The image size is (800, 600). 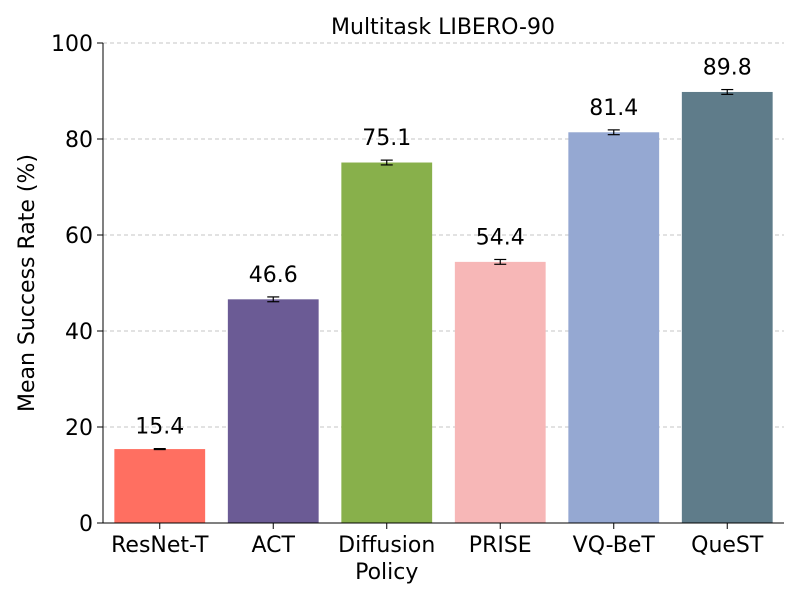 I want to click on x-tick-label: ResNet-T, so click(x=160, y=545).